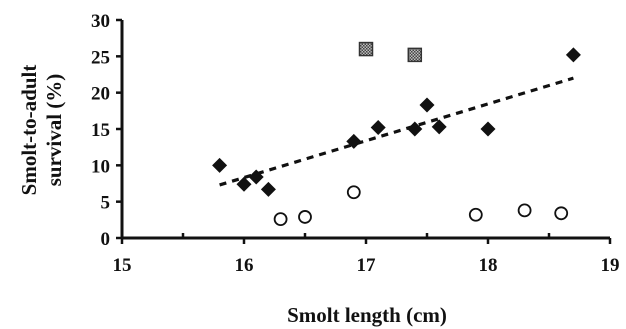  What do you see at coordinates (100, 166) in the screenshot?
I see `y-tick-label: 10` at bounding box center [100, 166].